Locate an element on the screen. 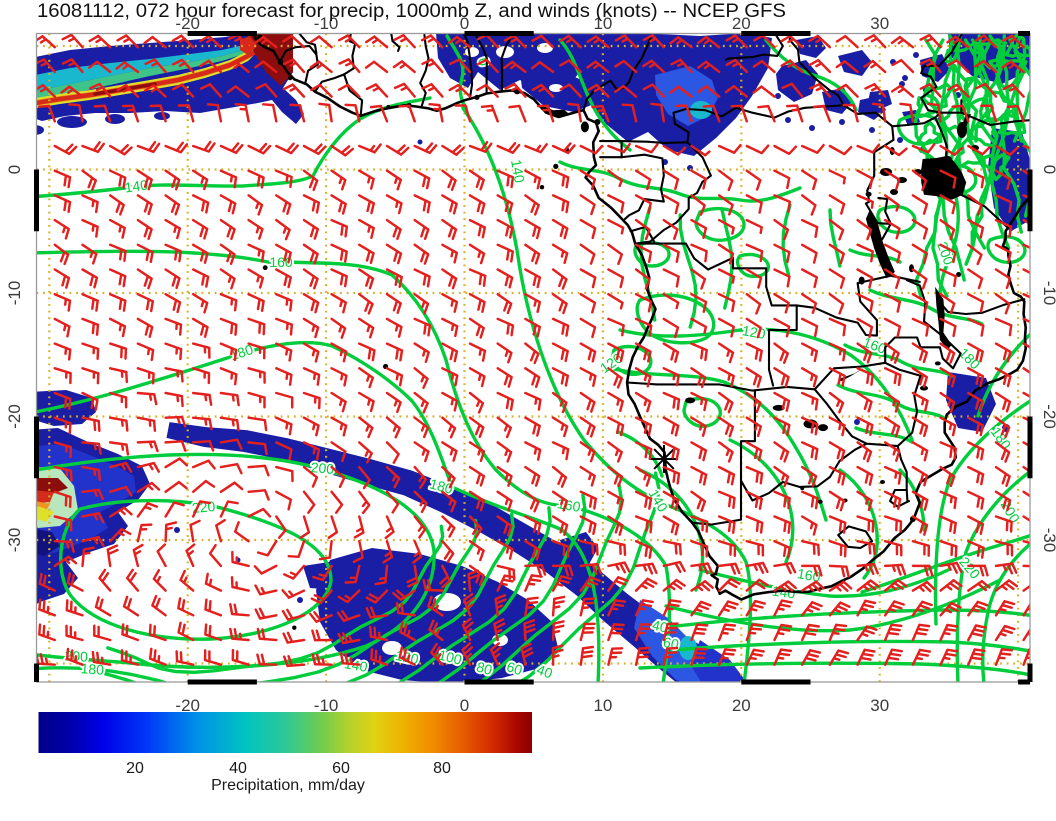 This screenshot has height=821, width=1056. svg-text: 160 is located at coordinates (281, 262).